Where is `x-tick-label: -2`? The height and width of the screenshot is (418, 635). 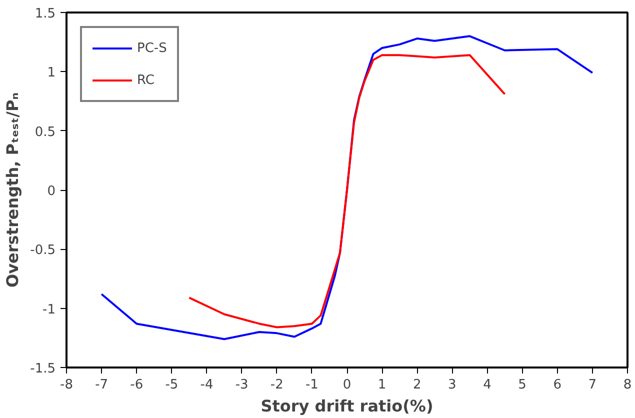 x-tick-label: -2 is located at coordinates (277, 385).